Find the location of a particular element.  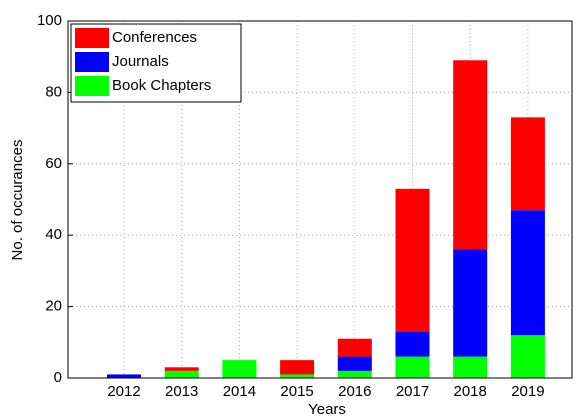

x-tick-label: 2019 is located at coordinates (527, 391).